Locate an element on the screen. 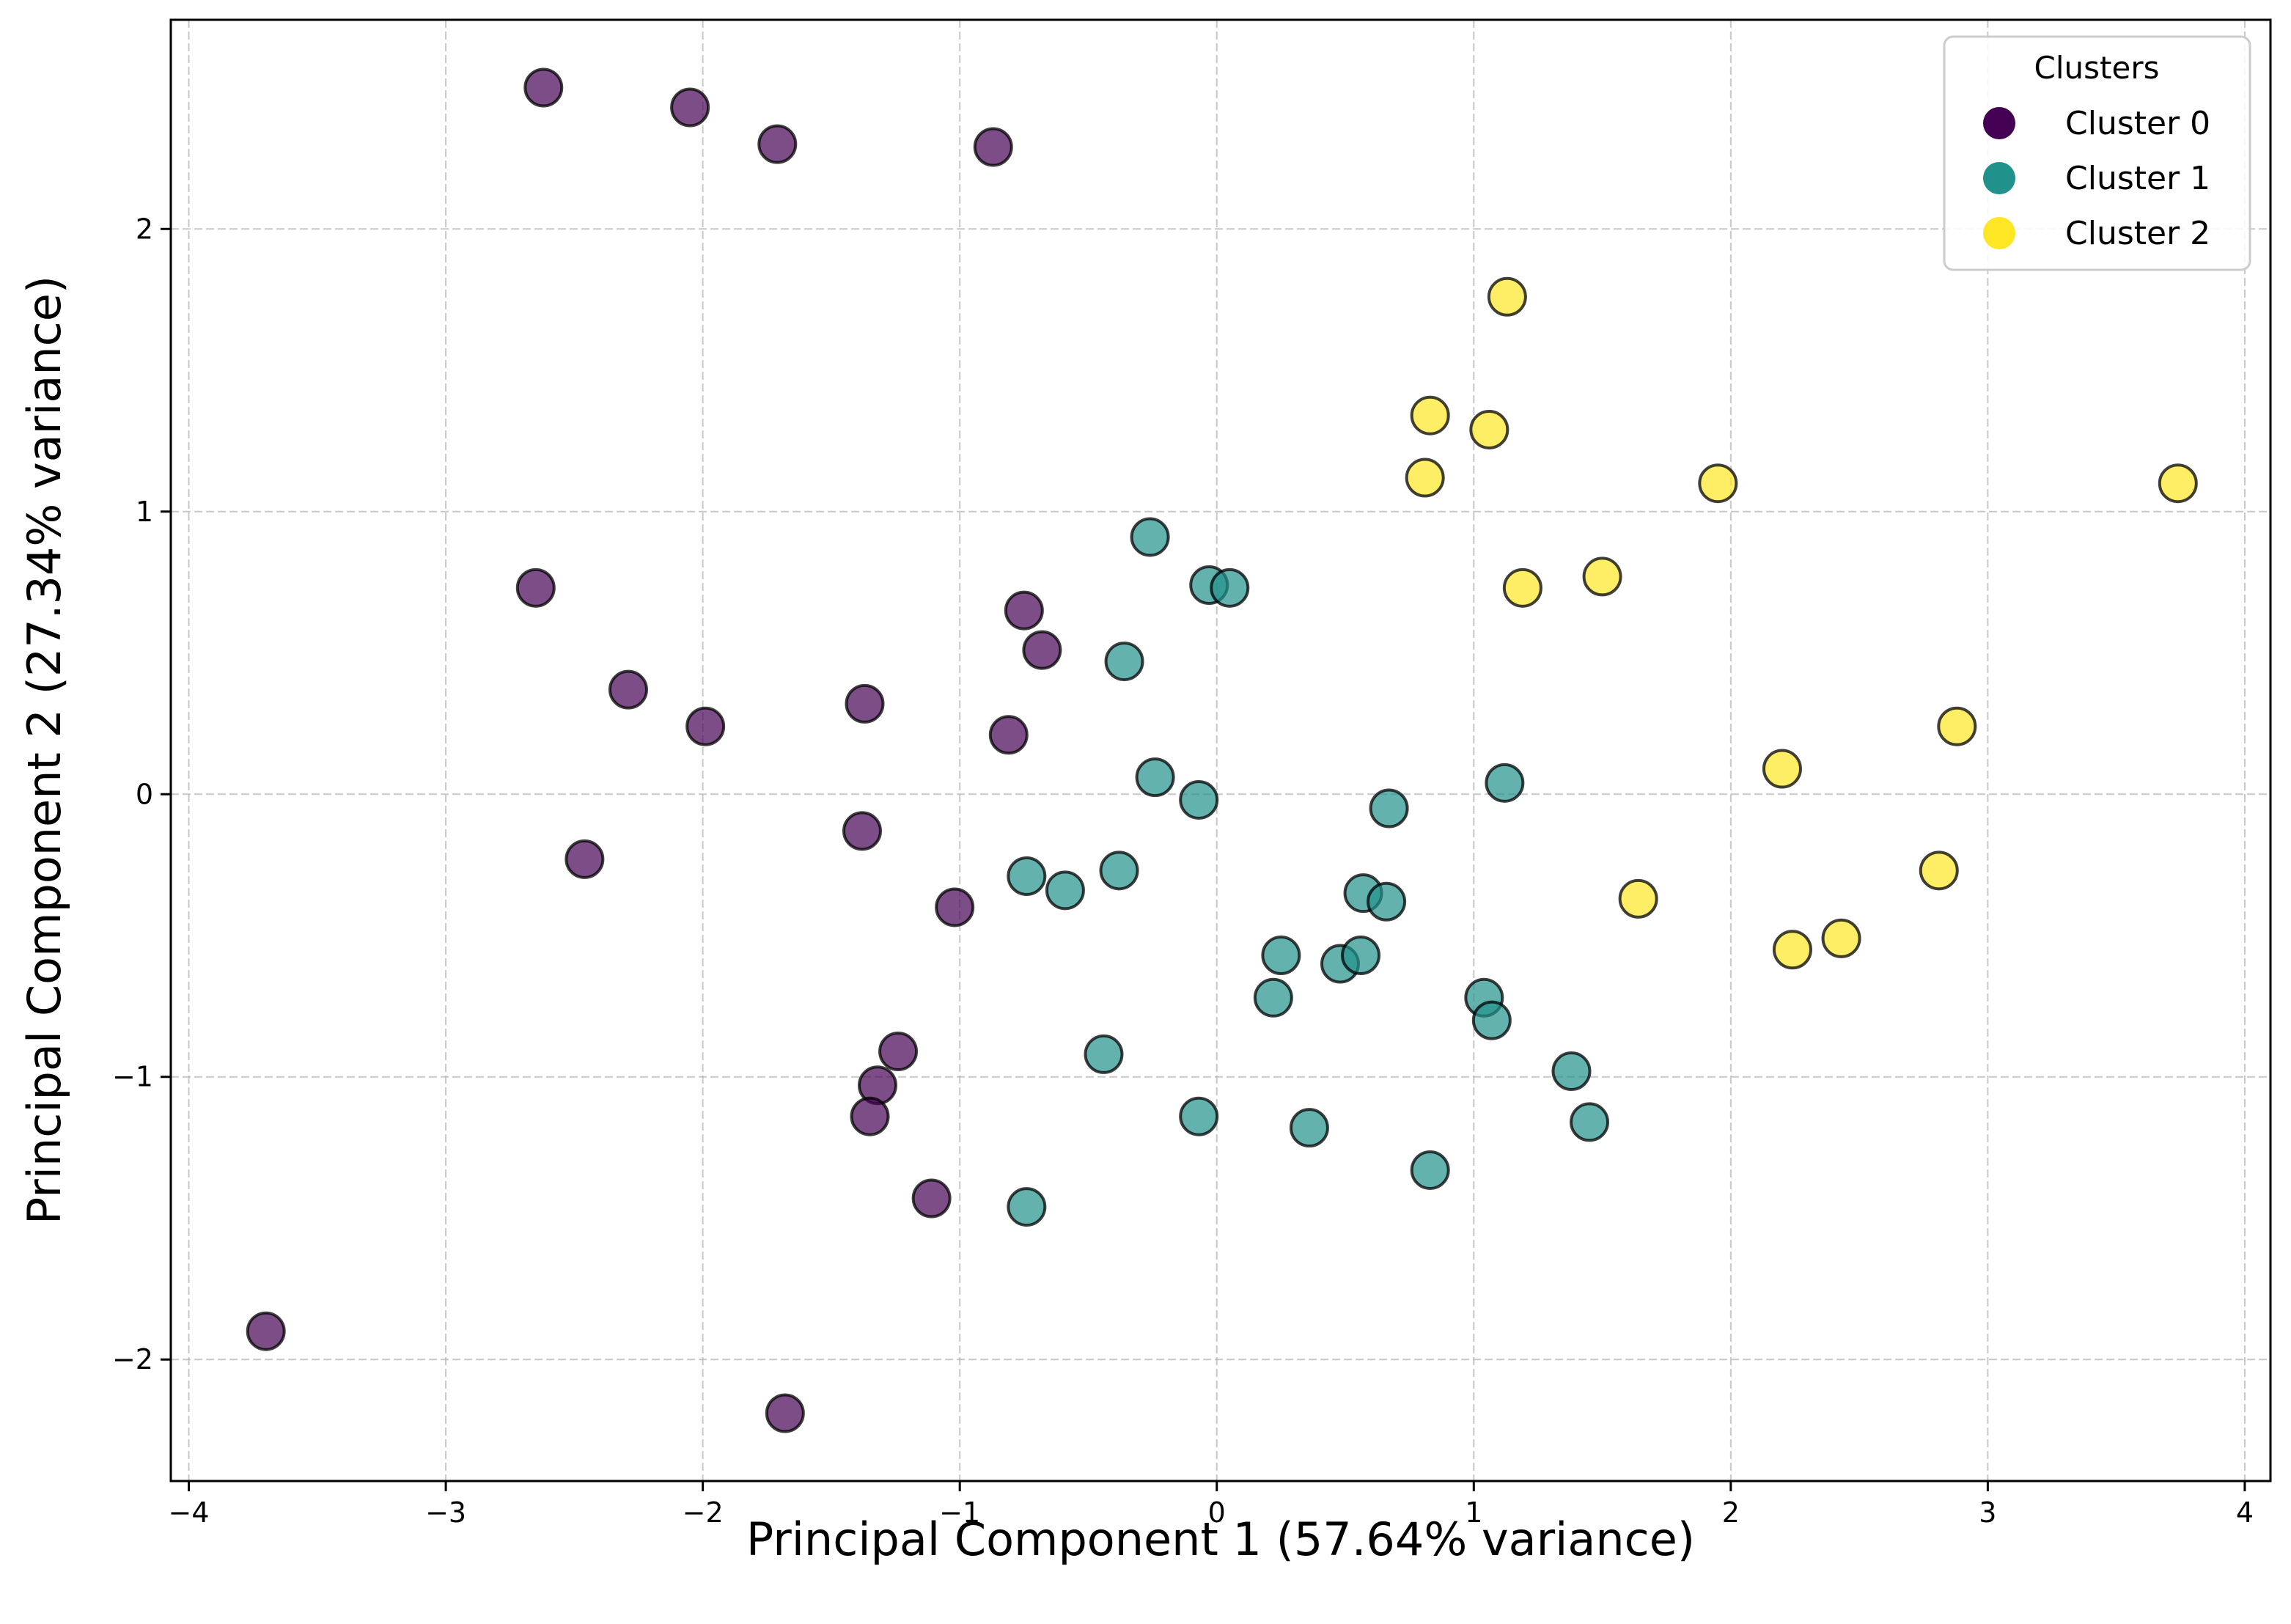  x-tick-label: 2 is located at coordinates (1731, 1512).